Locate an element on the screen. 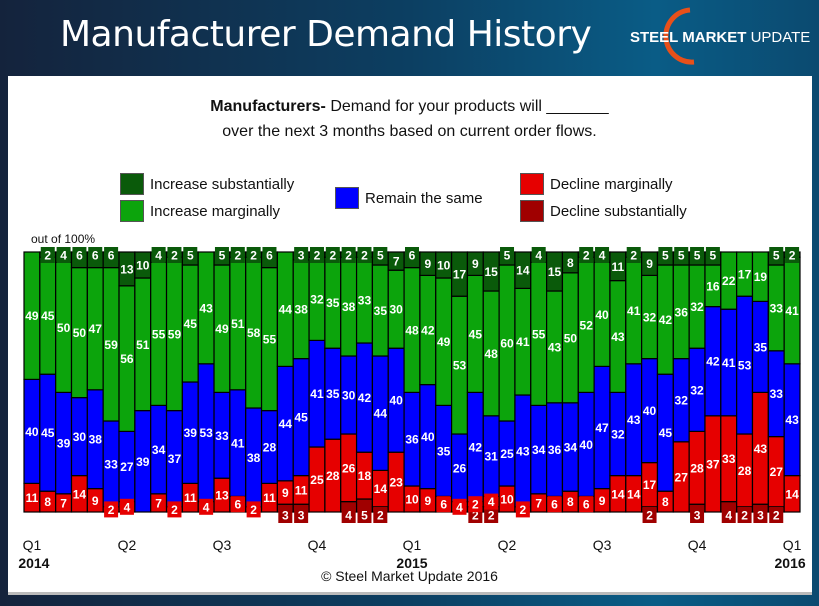 This screenshot has height=606, width=819. data-label: 59 is located at coordinates (175, 334).